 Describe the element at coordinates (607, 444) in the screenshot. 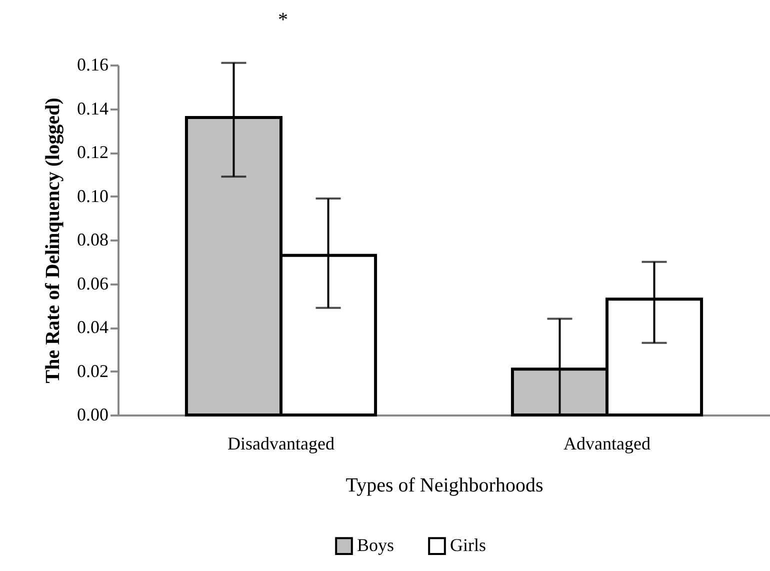

I see `x-tick-label: Advantaged` at that location.